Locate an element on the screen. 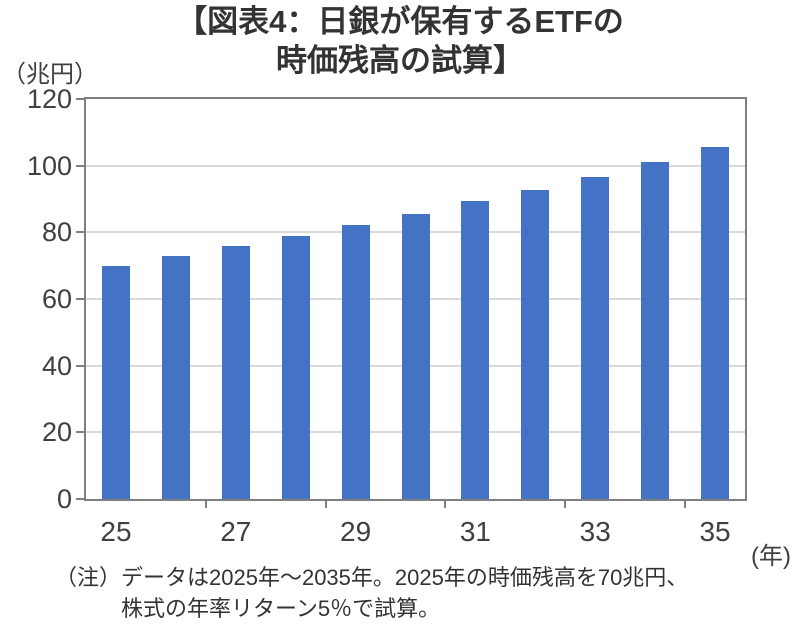 This screenshot has height=626, width=800. y-tick-label-100: 100 is located at coordinates (49, 165).